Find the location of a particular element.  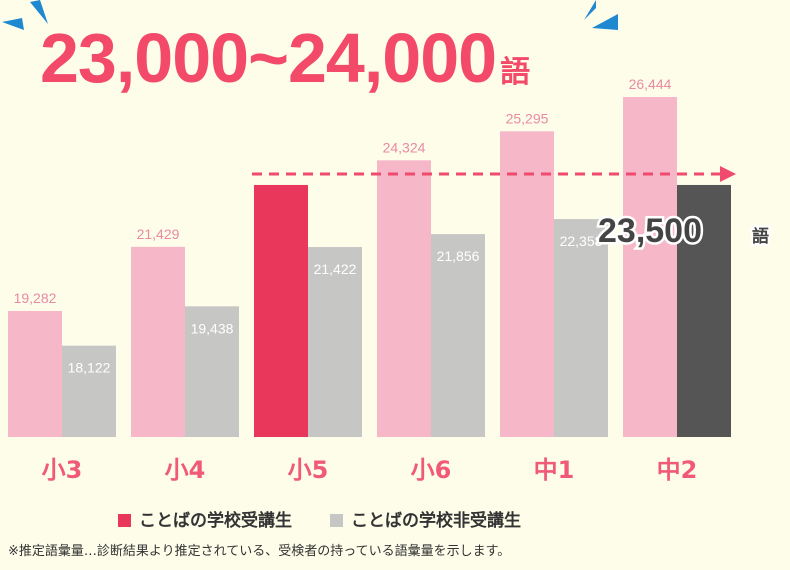

bar-小6-non-attendee is located at coordinates (458, 335).